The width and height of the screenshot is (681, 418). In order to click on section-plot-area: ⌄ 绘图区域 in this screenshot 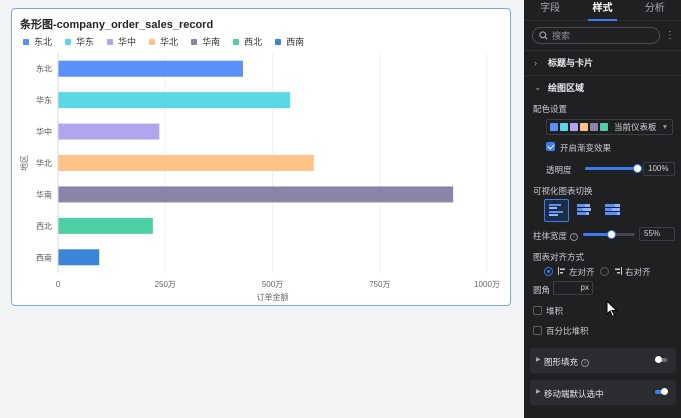, I will do `click(559, 87)`.